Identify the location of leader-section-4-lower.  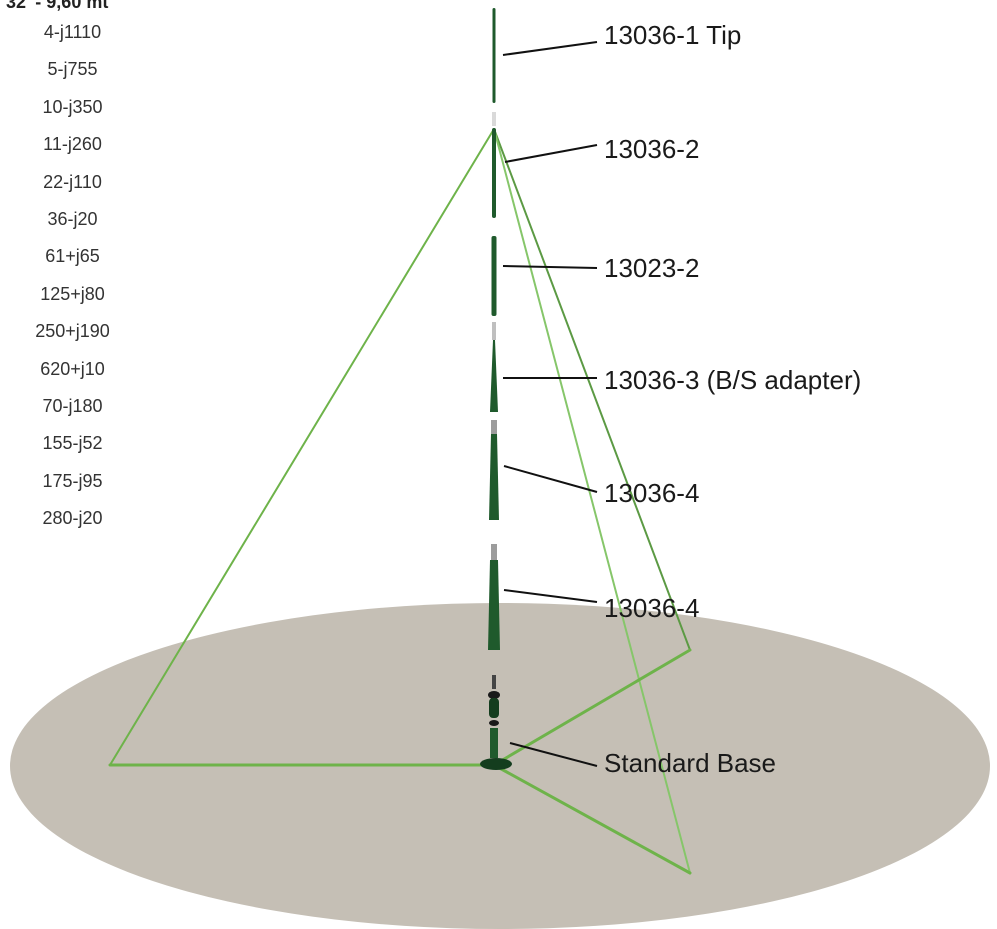
(550, 596).